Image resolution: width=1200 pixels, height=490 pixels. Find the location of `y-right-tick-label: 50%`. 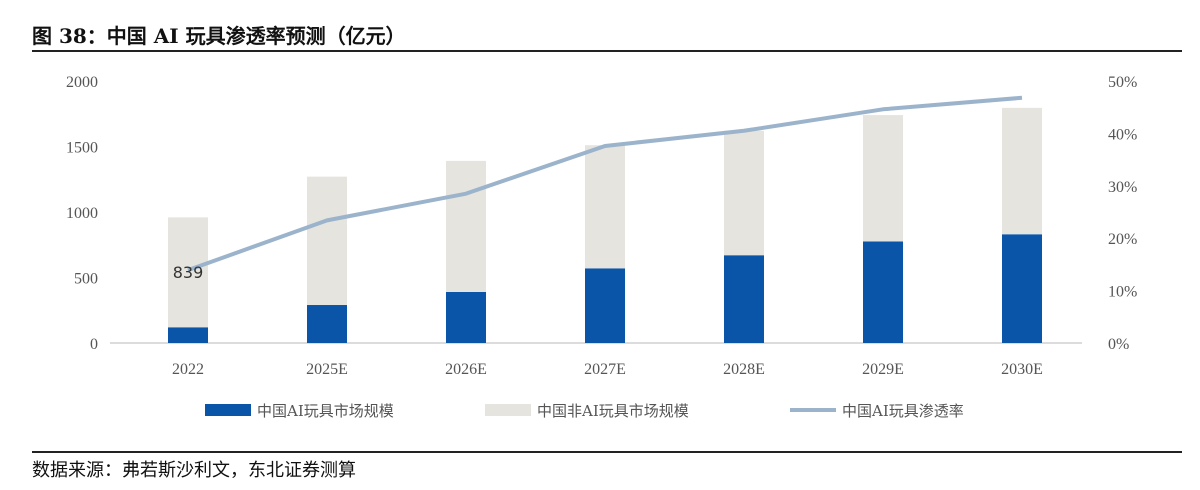

y-right-tick-label: 50% is located at coordinates (1122, 82).